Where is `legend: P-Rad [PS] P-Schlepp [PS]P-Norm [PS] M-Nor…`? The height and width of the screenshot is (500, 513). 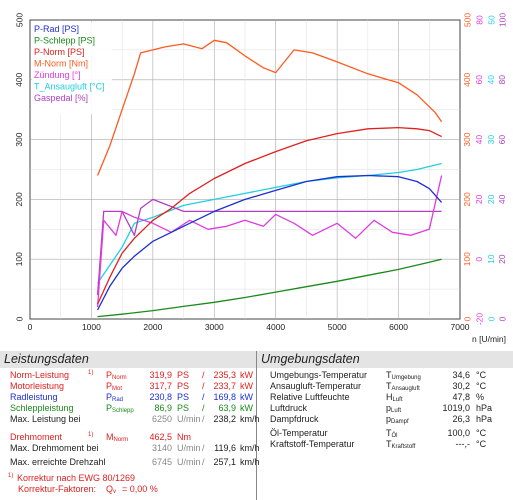
legend: P-Rad [PS] P-Schlepp [PS]P-Norm [PS] M-Nor… is located at coordinates (72, 68).